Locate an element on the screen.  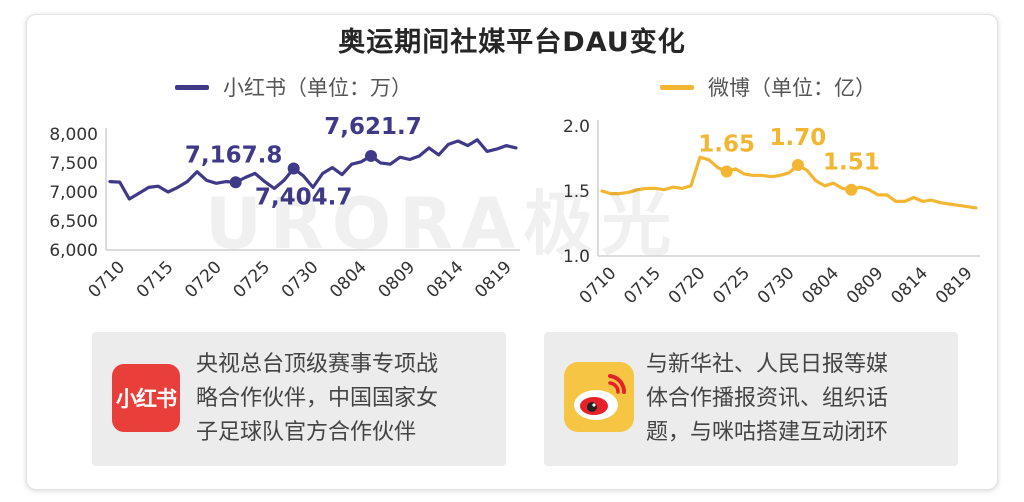
y-tick-label: 1.0 is located at coordinates (576, 257).